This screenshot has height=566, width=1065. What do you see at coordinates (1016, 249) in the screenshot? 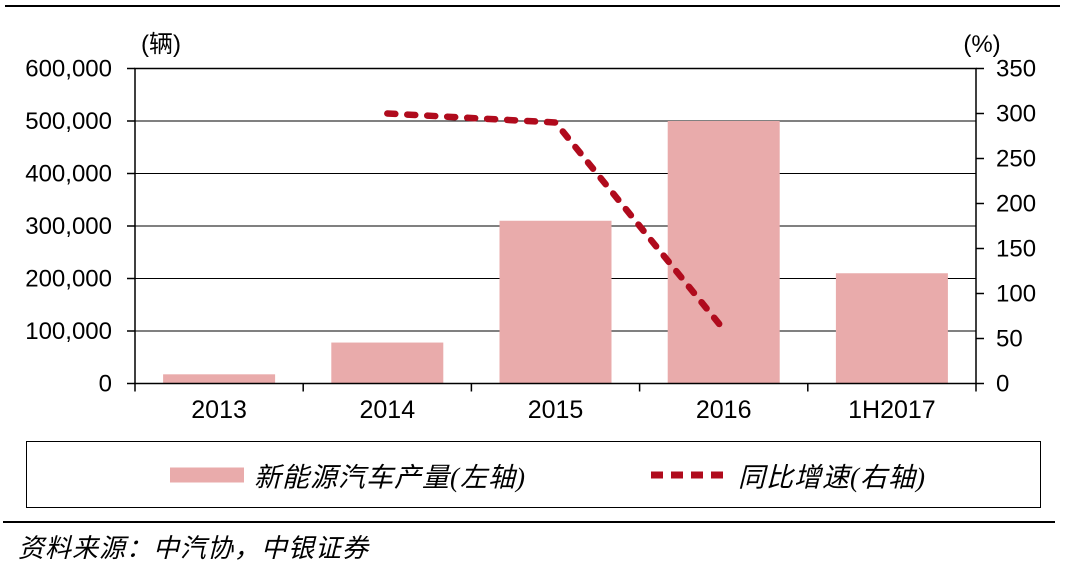
I see `right-axis-tick-label: 150` at bounding box center [1016, 249].